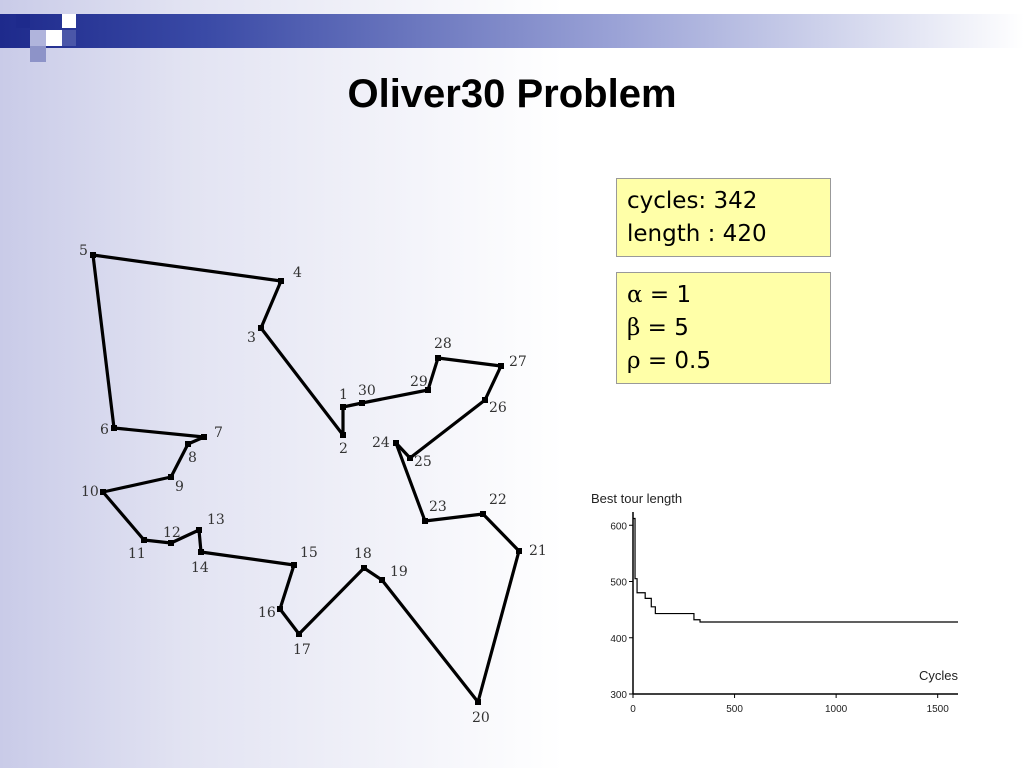 The image size is (1024, 768). What do you see at coordinates (498, 500) in the screenshot?
I see `city-22-label: 22` at bounding box center [498, 500].